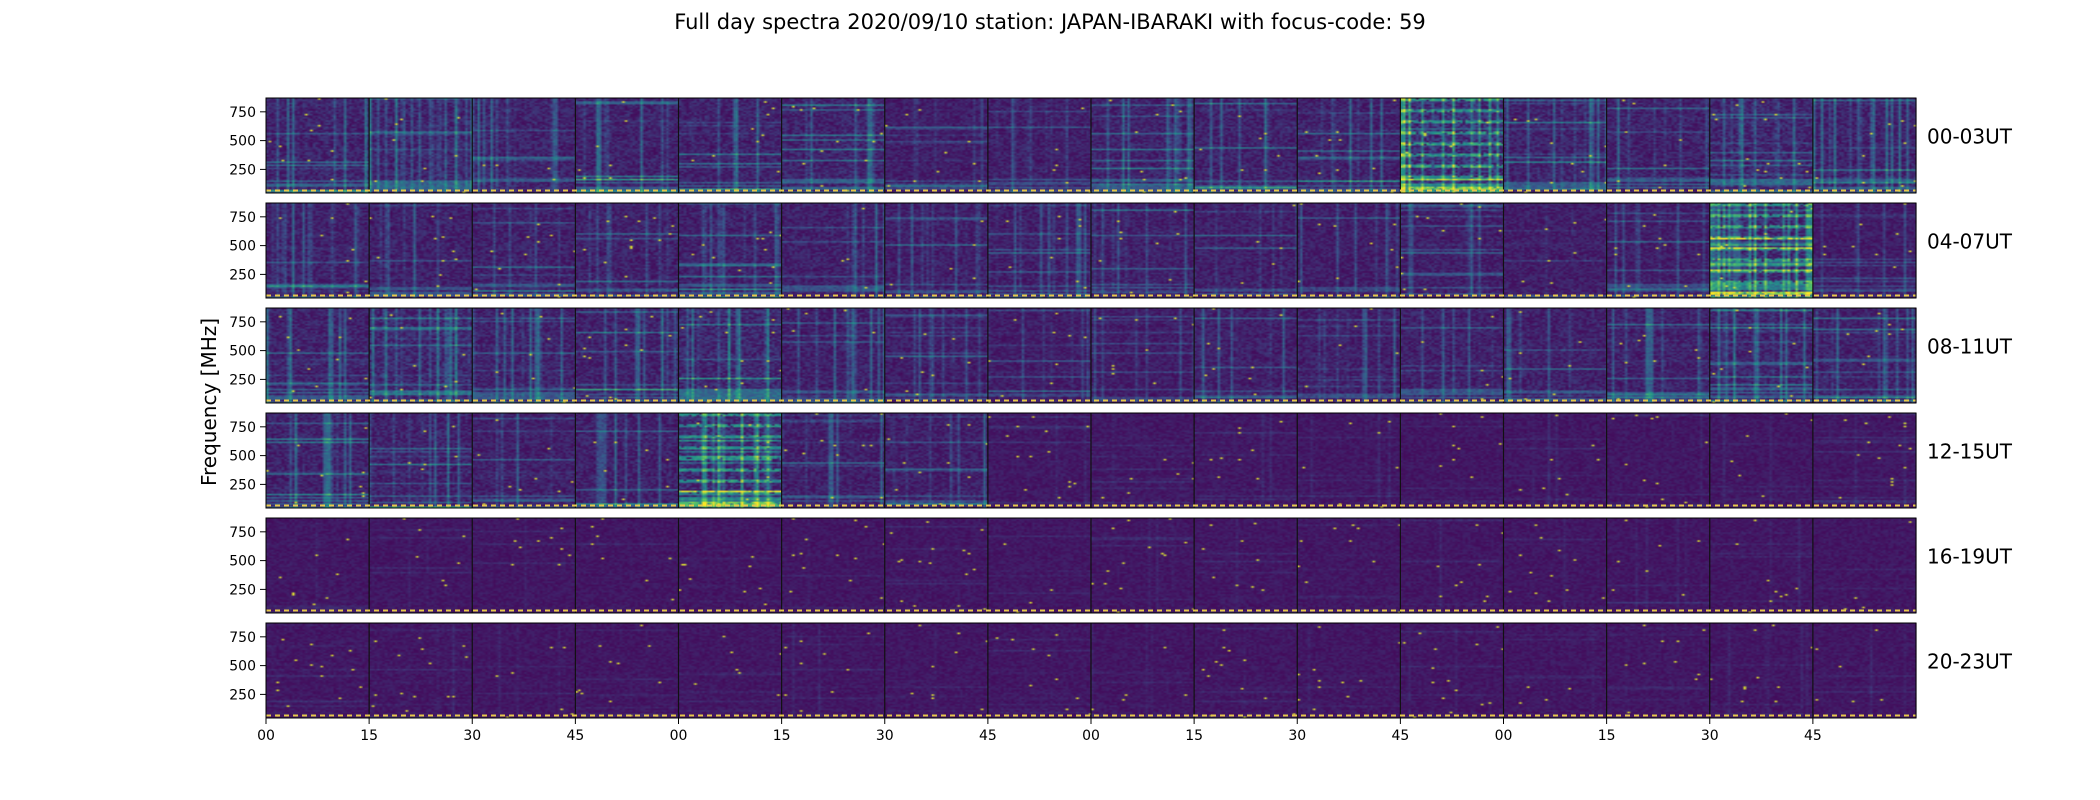 This screenshot has height=800, width=2100. Describe the element at coordinates (1970, 137) in the screenshot. I see `row-label: 00-03UT` at that location.